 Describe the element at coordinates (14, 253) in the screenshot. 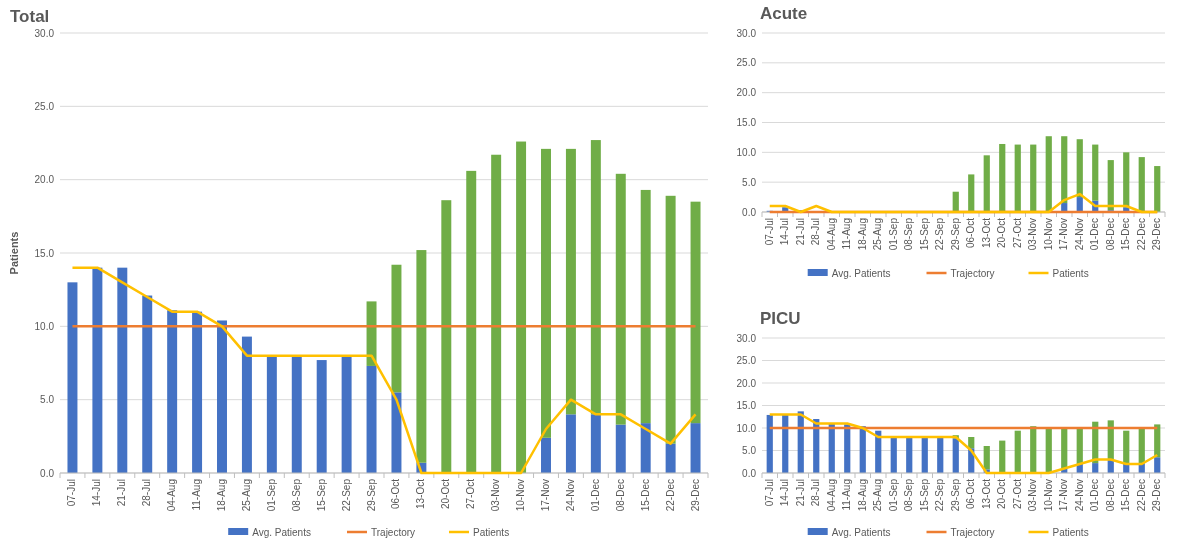

I see `y-axis-title: Patients` at that location.